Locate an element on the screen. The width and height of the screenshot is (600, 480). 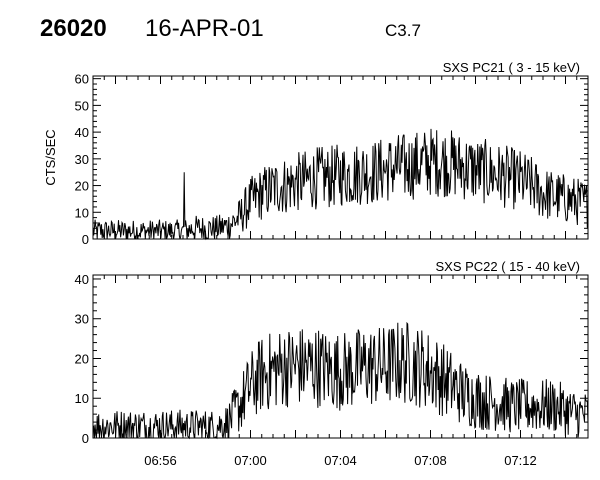
y-tick-label-2-10: 10 is located at coordinates (82, 398).